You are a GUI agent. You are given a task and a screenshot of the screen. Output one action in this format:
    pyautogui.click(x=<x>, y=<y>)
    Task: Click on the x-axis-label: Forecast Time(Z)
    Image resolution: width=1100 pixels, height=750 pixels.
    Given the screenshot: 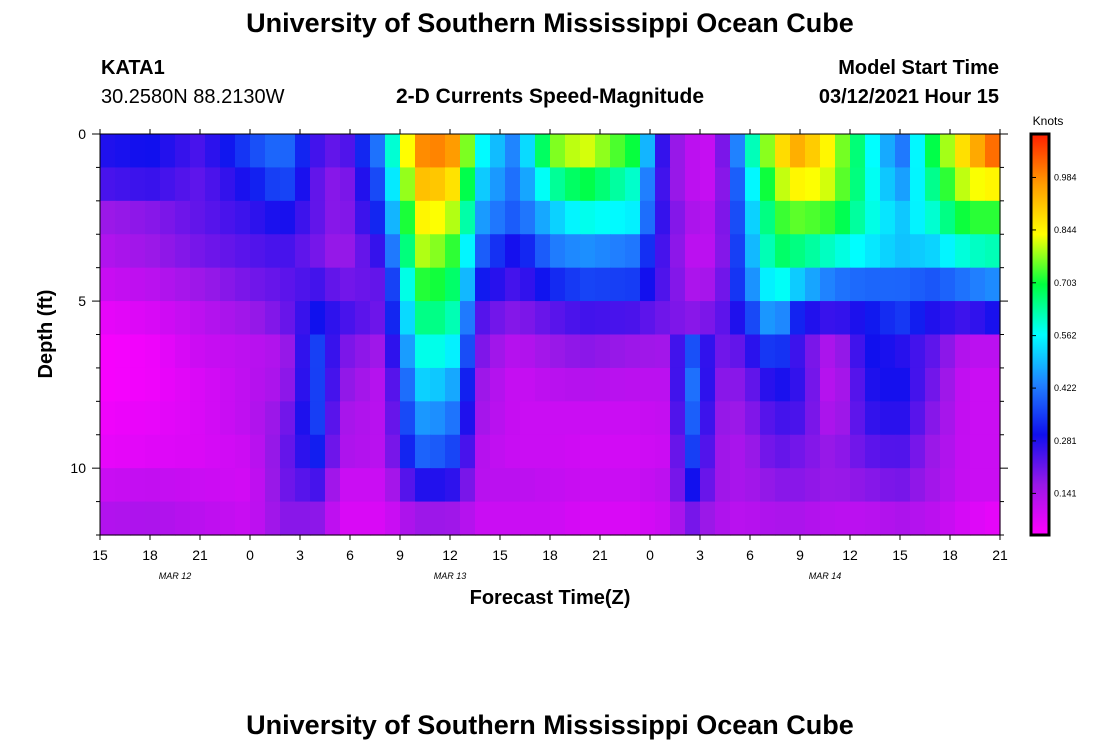 What is the action you would take?
    pyautogui.click(x=550, y=598)
    